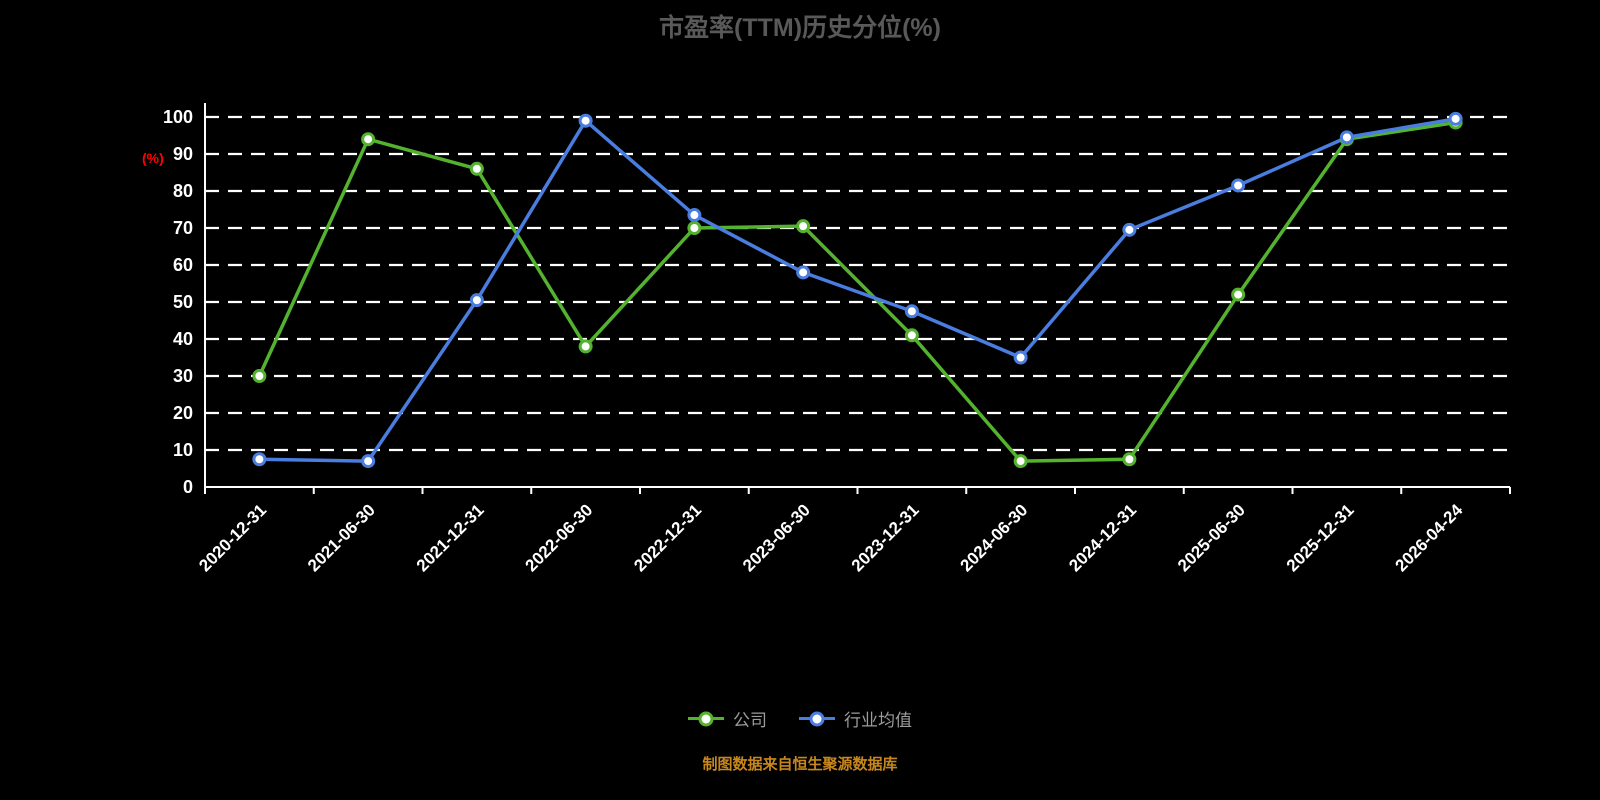  Describe the element at coordinates (694, 215) in the screenshot. I see `marker-s1-p4` at that location.